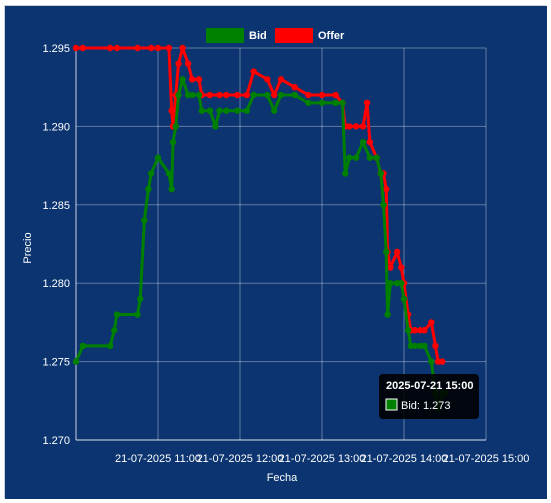  Describe the element at coordinates (56, 441) in the screenshot. I see `y-tick-label: 1.270` at that location.